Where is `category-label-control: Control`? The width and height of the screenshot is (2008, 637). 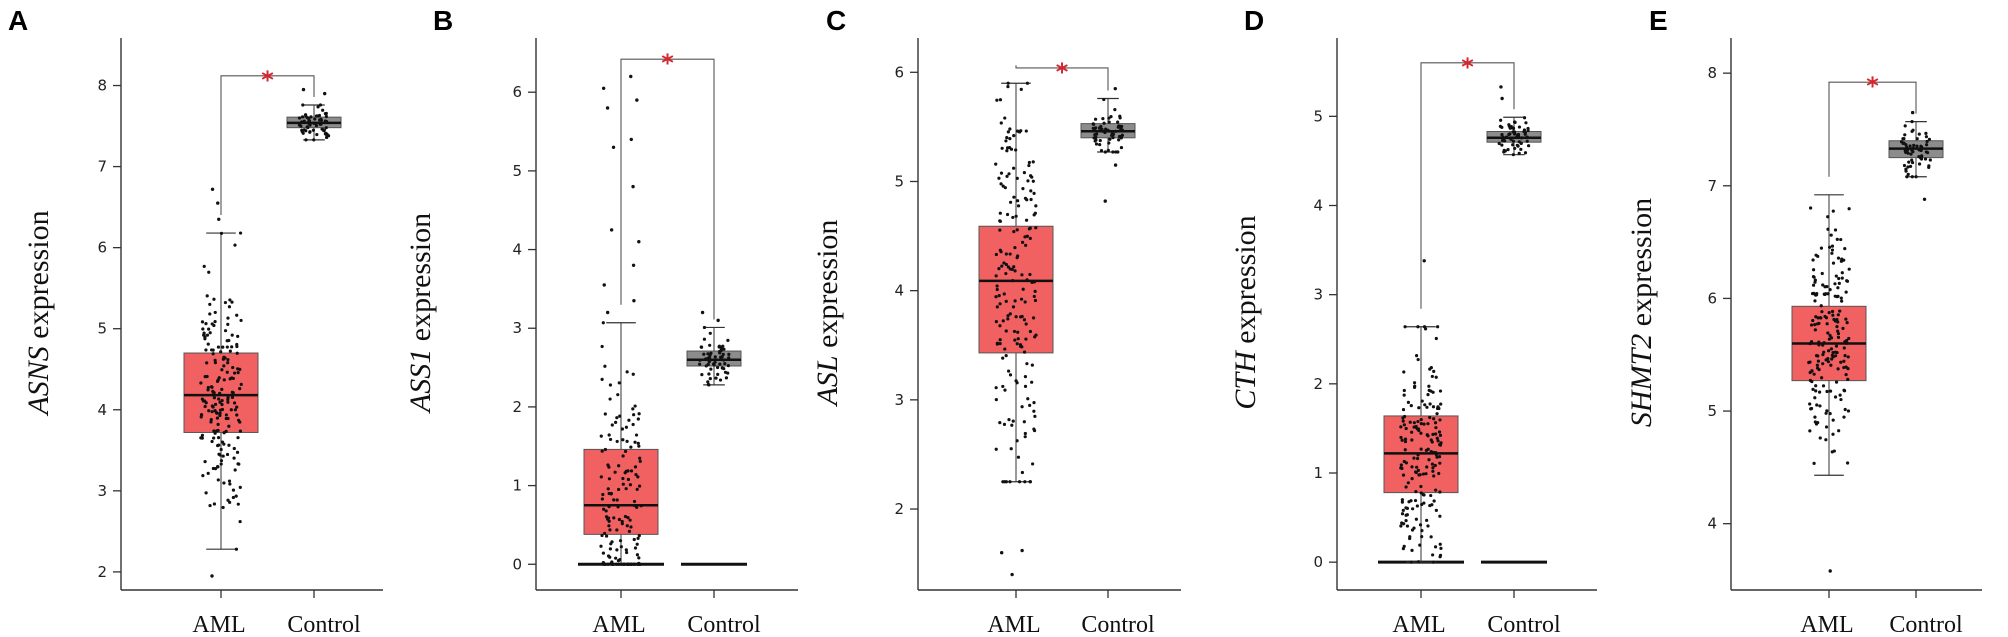 category-label-control: Control is located at coordinates (1118, 624).